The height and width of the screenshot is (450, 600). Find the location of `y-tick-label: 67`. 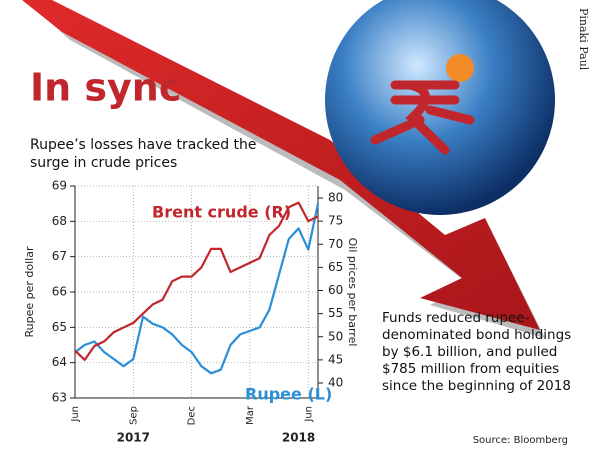

y-tick-label: 67 is located at coordinates (59, 256).